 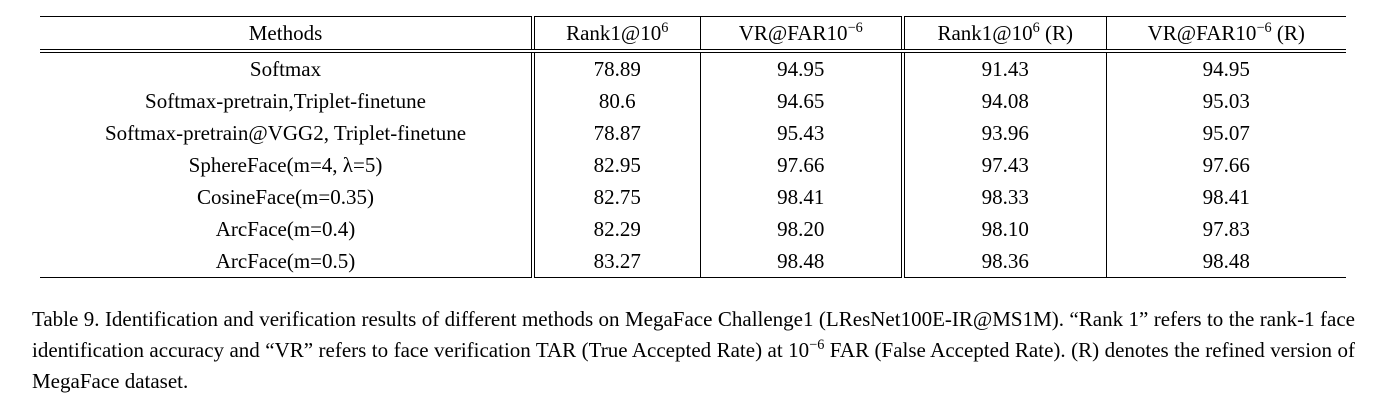 What do you see at coordinates (286, 261) in the screenshot?
I see `method-cell: ArcFace(m=0.5)` at bounding box center [286, 261].